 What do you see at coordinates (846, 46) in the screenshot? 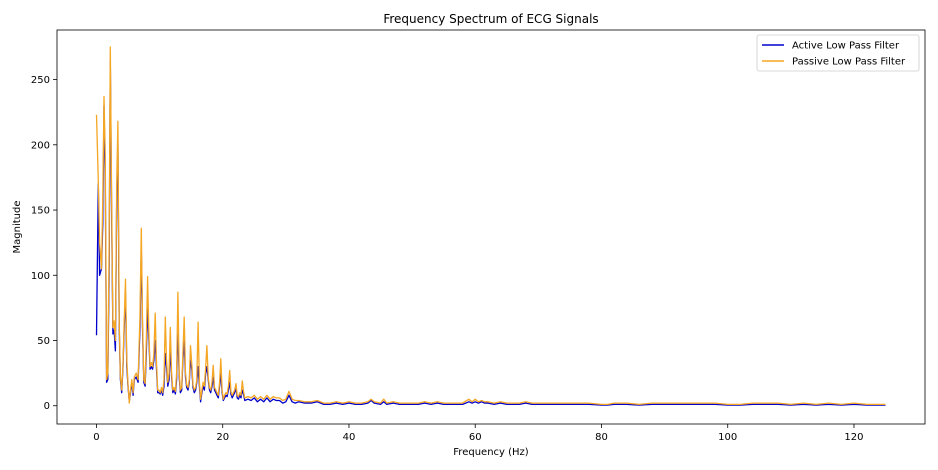
I see `legend-label-active-low-pass-filter: Active Low Pass Filter` at bounding box center [846, 46].